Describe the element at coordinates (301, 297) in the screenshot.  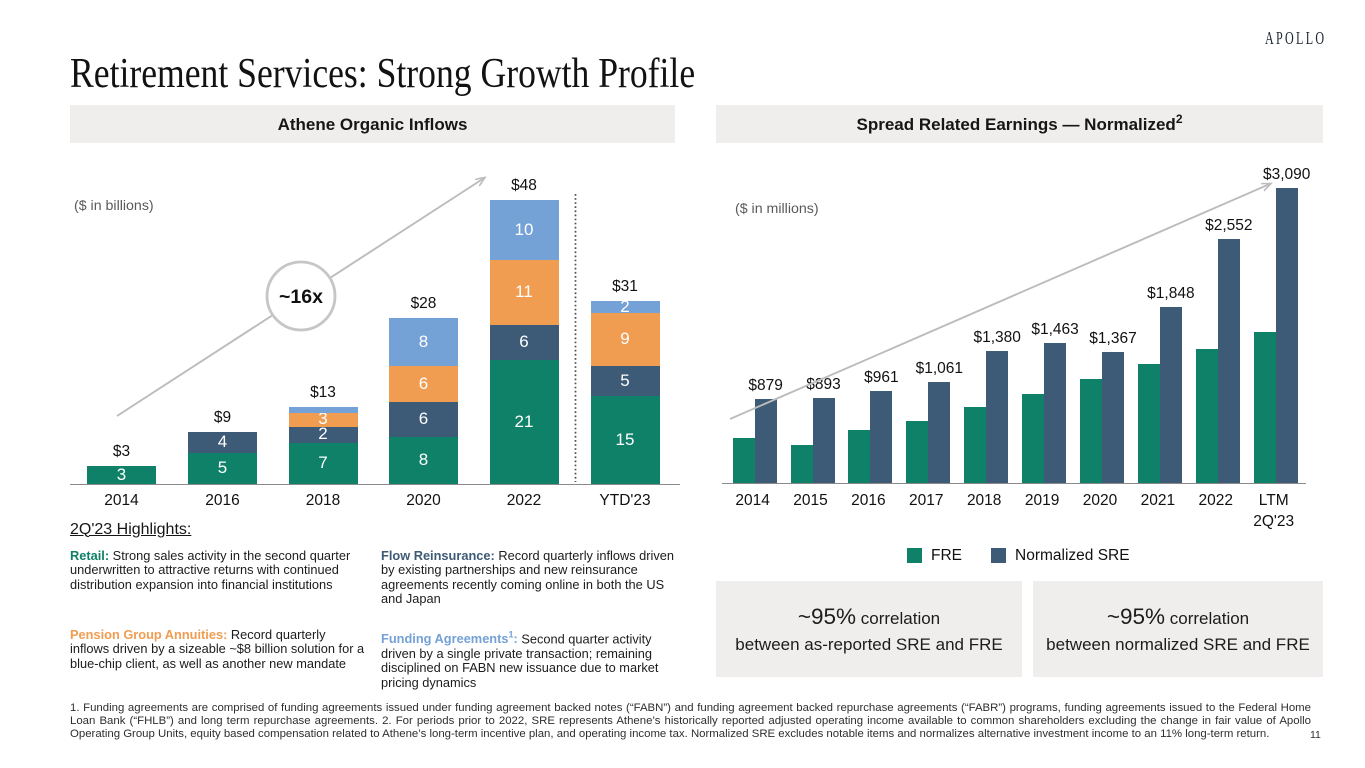
I see `svg-text: ~16x` at that location.